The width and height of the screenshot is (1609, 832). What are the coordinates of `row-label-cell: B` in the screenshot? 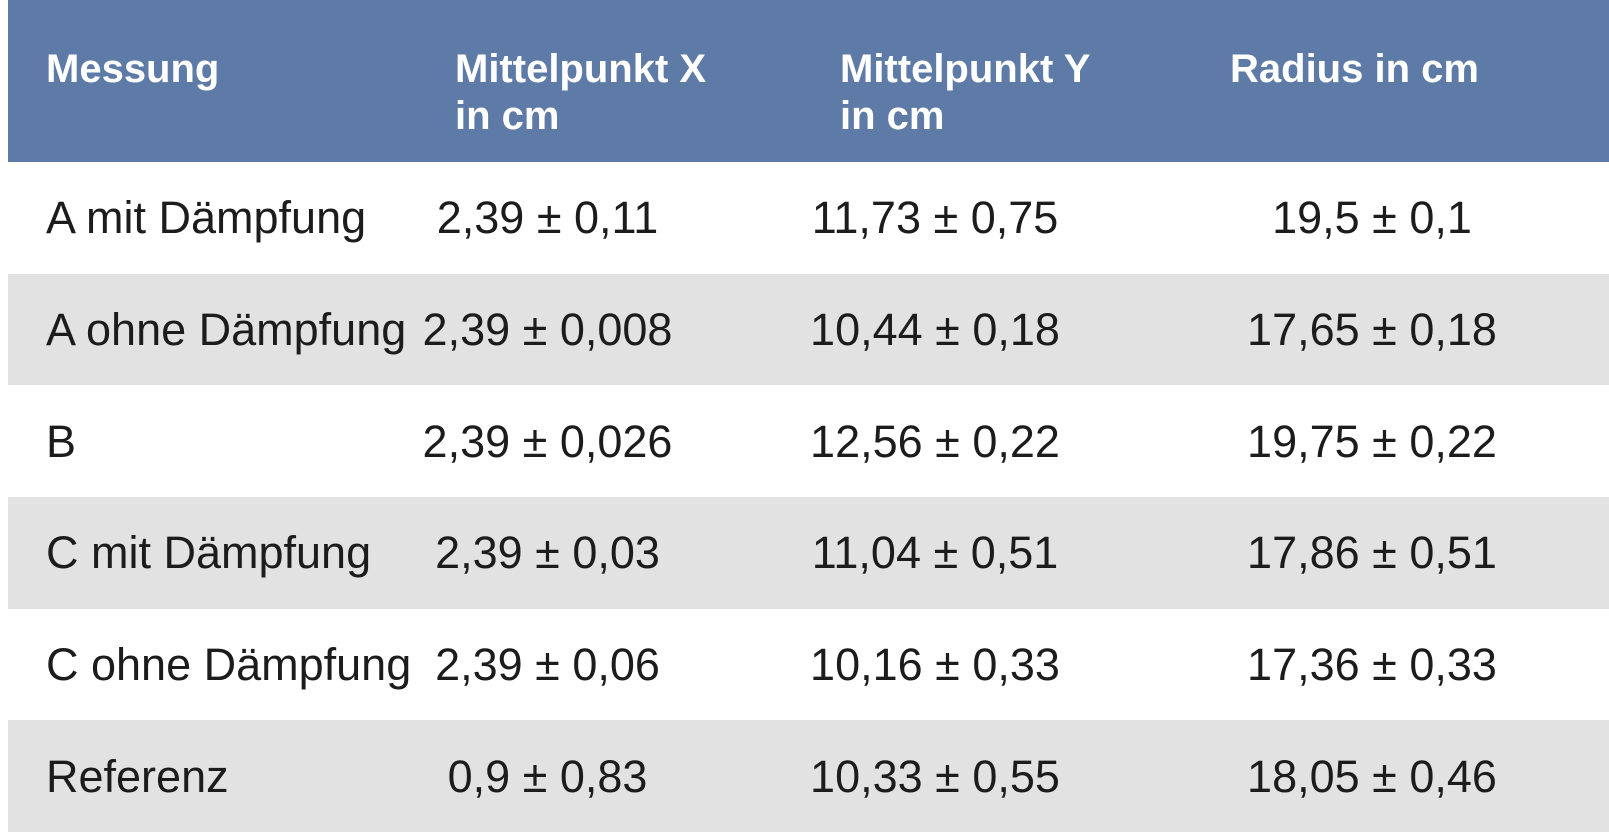 It's located at (61, 441).